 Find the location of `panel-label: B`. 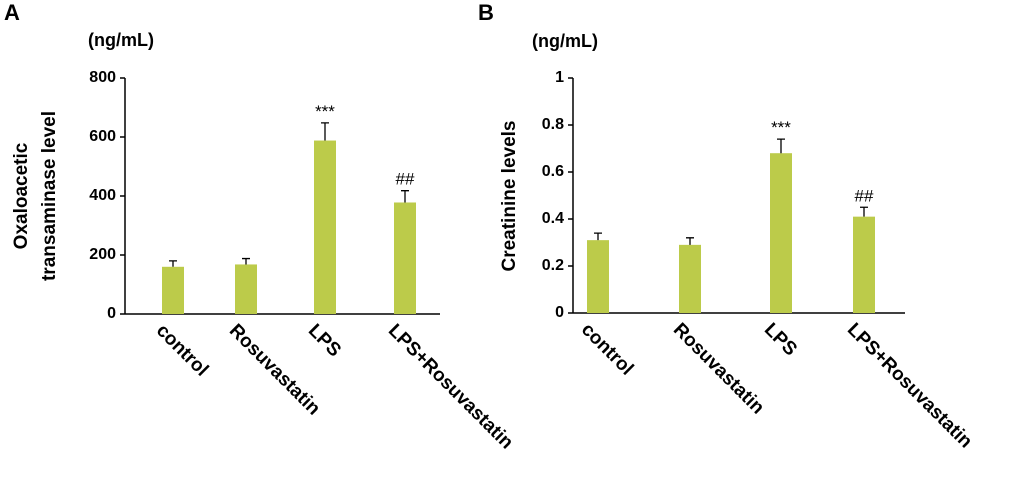

panel-label: B is located at coordinates (486, 12).